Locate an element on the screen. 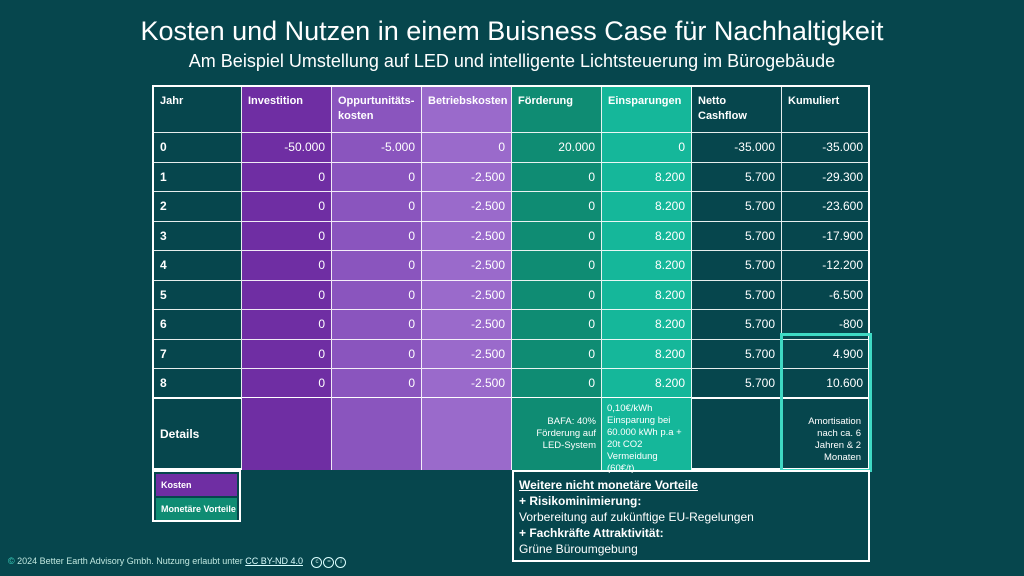 The height and width of the screenshot is (576, 1024). license-link: CC BY-ND 4.0 is located at coordinates (274, 560).